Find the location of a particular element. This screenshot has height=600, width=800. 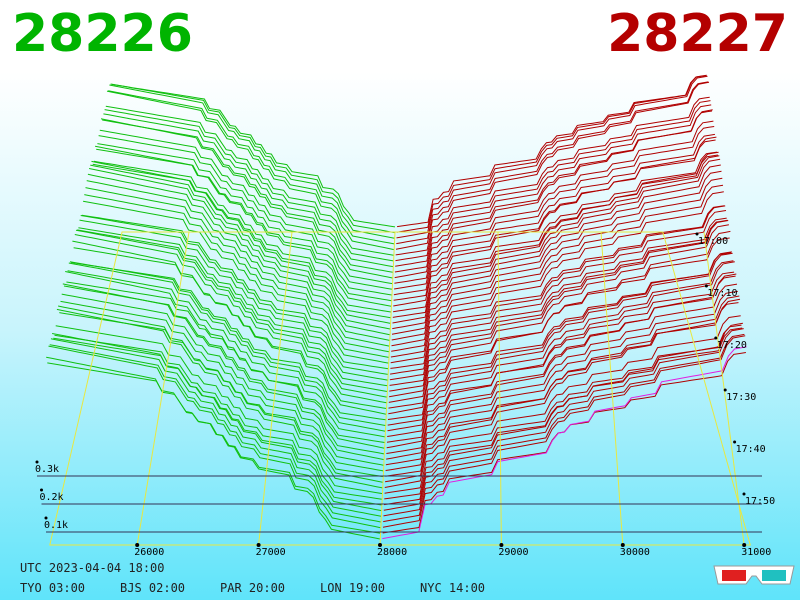

timezone: BJS 02:00 is located at coordinates (152, 588).